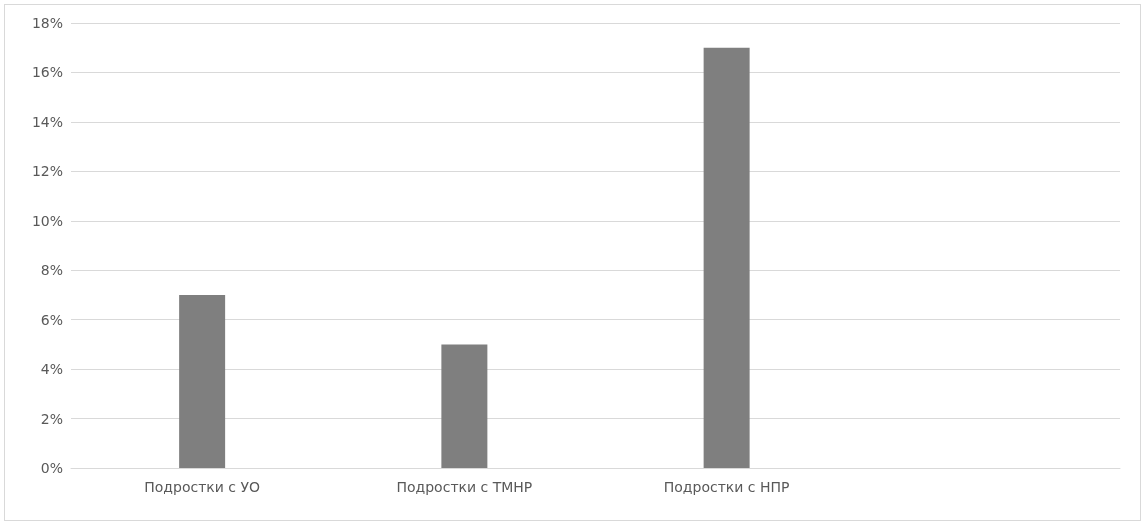 This screenshot has height=527, width=1147. Describe the element at coordinates (47, 121) in the screenshot. I see `y-tick-label: 14%` at that location.